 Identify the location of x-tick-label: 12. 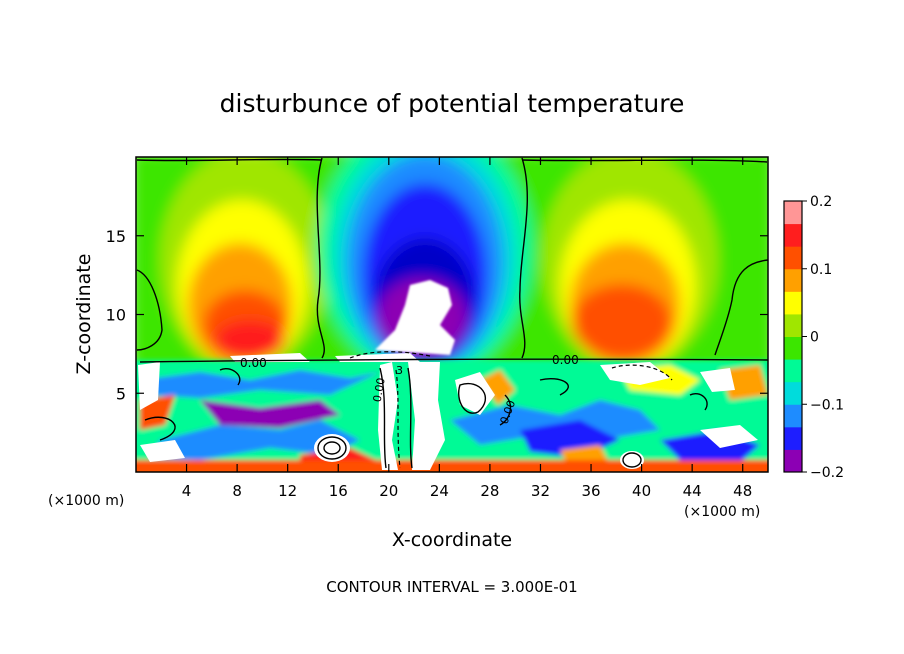
(287, 491).